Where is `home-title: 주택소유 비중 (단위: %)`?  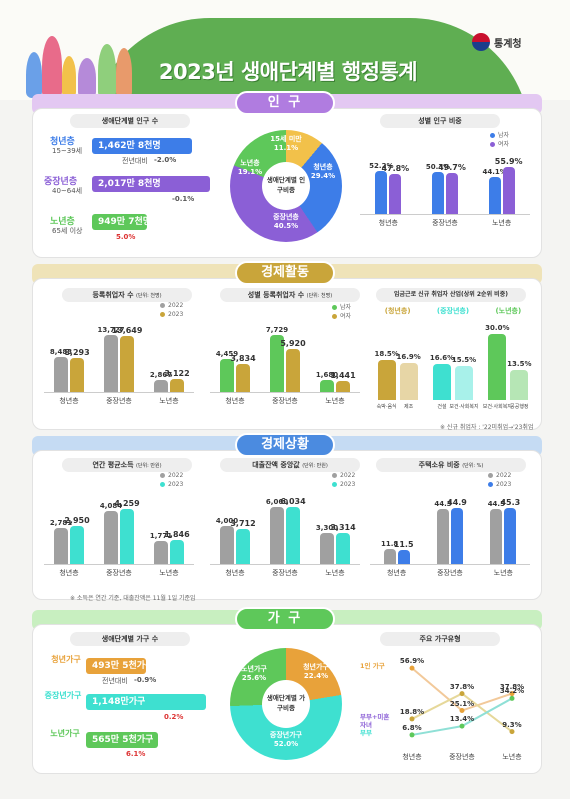
home-title: 주택소유 비중 (단위: %) is located at coordinates (451, 465).